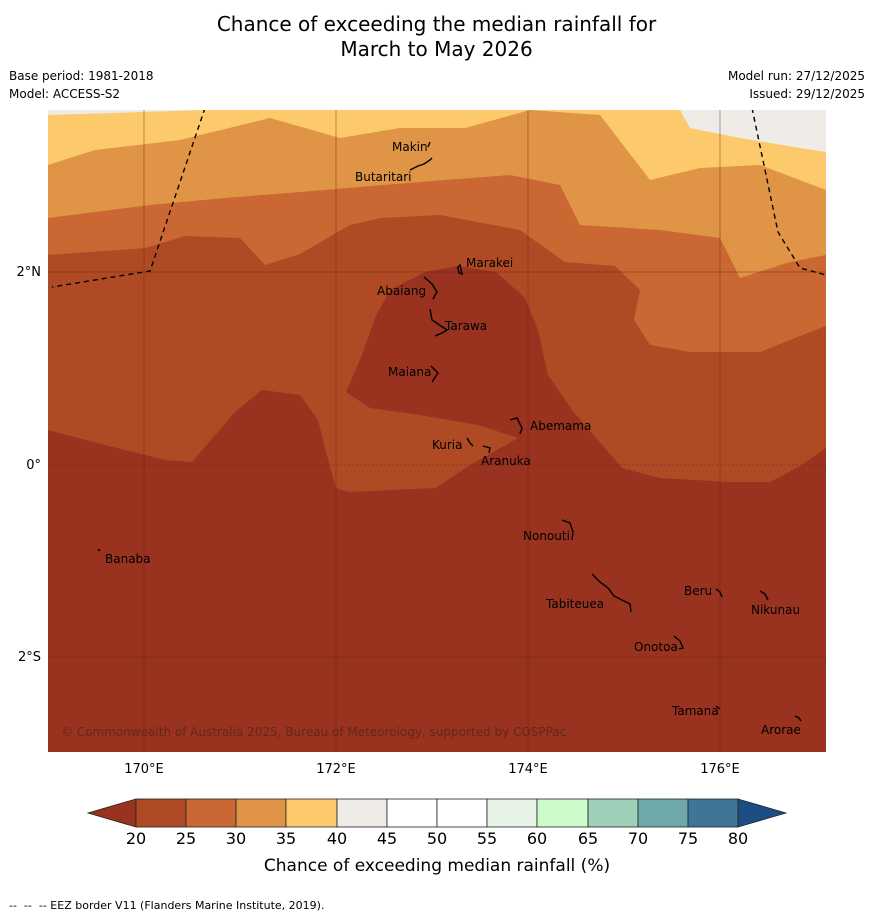 The width and height of the screenshot is (873, 919). What do you see at coordinates (111, 813) in the screenshot?
I see `colorbar-under-arrow` at bounding box center [111, 813].